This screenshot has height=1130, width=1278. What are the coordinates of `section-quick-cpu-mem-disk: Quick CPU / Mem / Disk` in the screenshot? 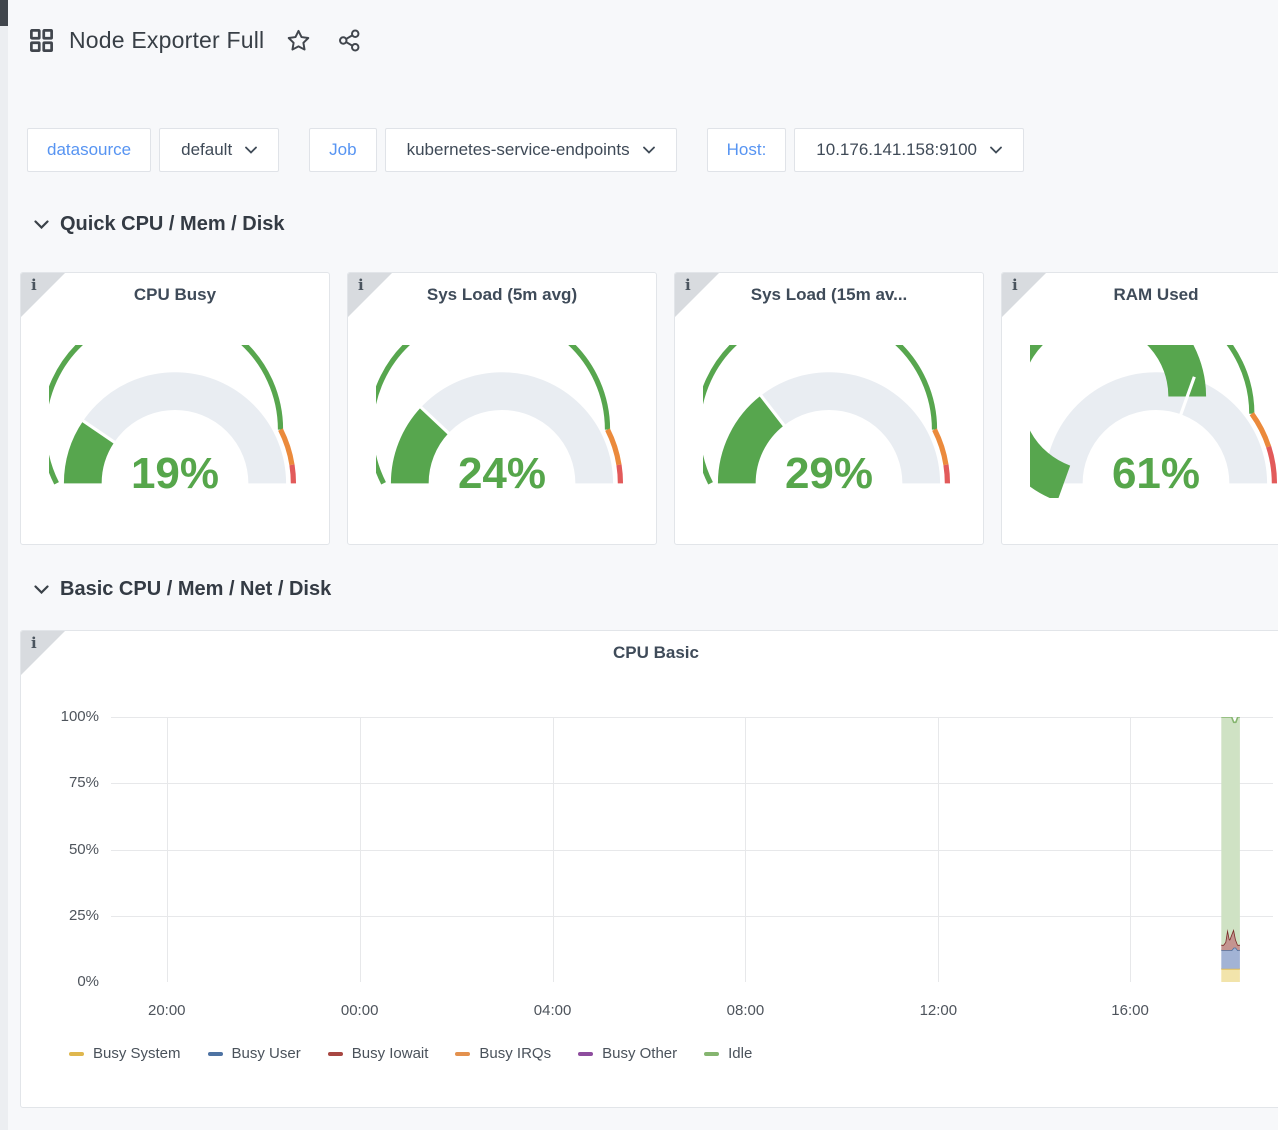 It's located at (159, 224).